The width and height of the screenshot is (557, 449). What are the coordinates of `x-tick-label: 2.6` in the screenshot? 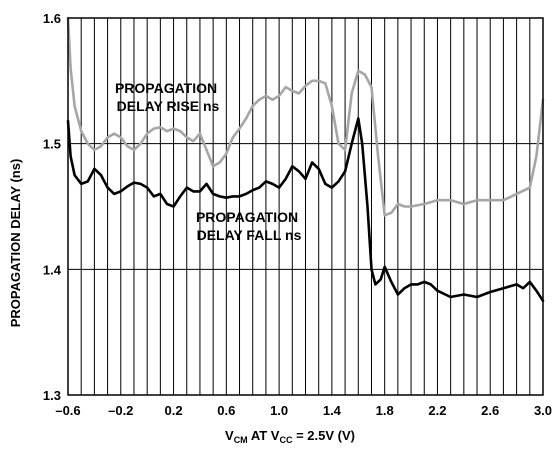 It's located at (490, 410).